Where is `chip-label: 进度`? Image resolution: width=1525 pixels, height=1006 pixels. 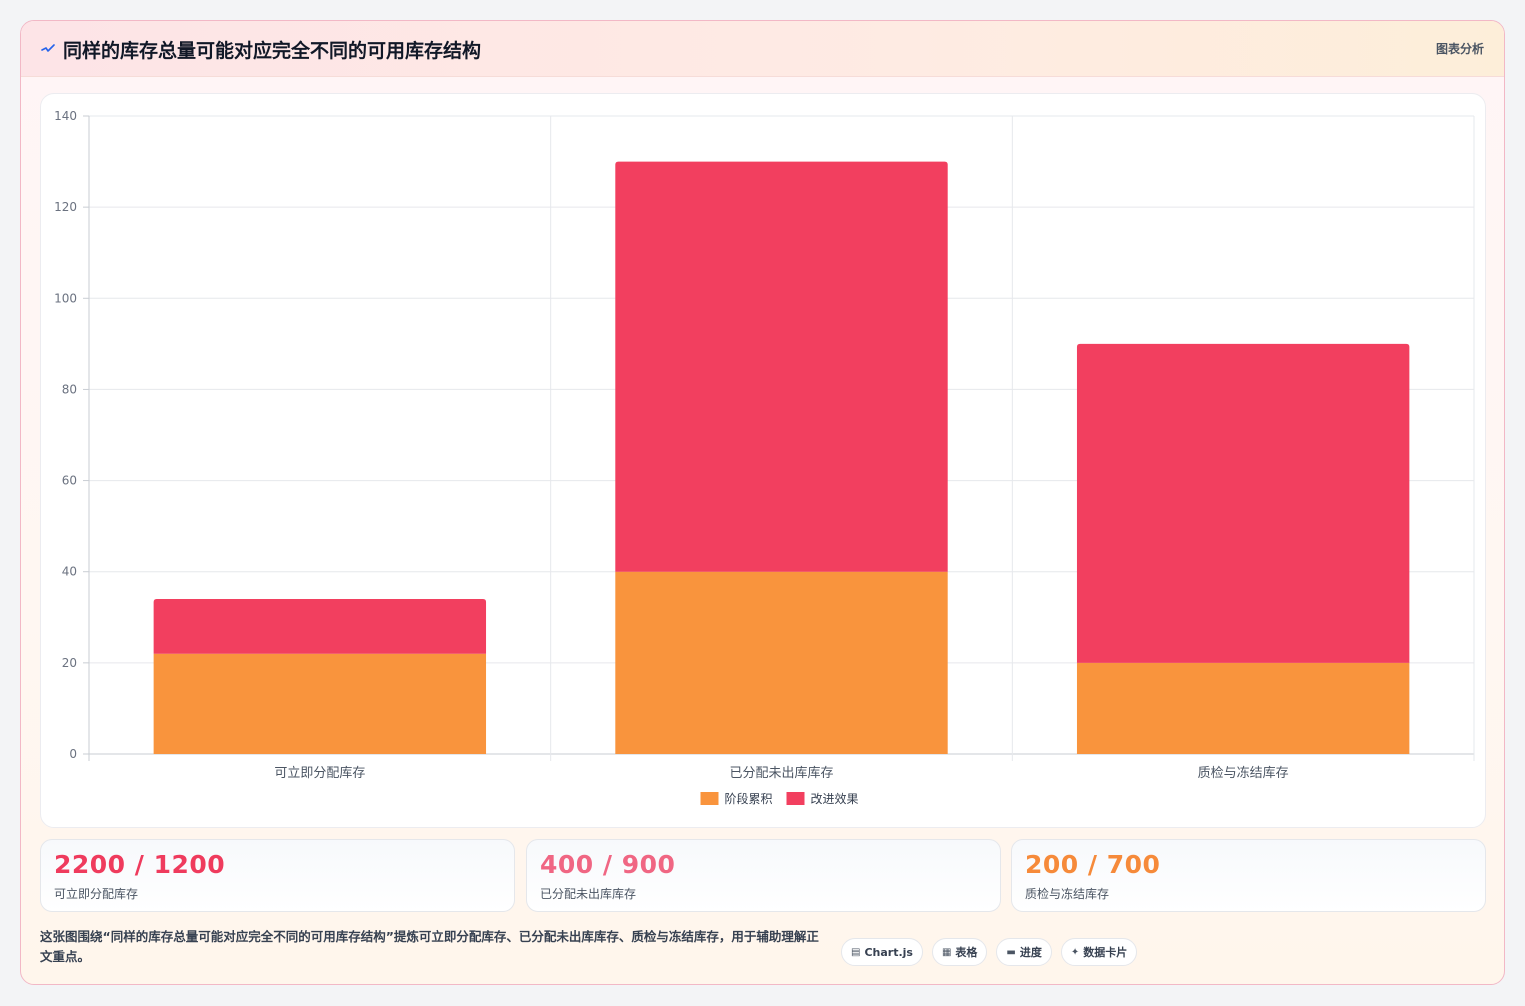 chip-label: 进度 is located at coordinates (1030, 952).